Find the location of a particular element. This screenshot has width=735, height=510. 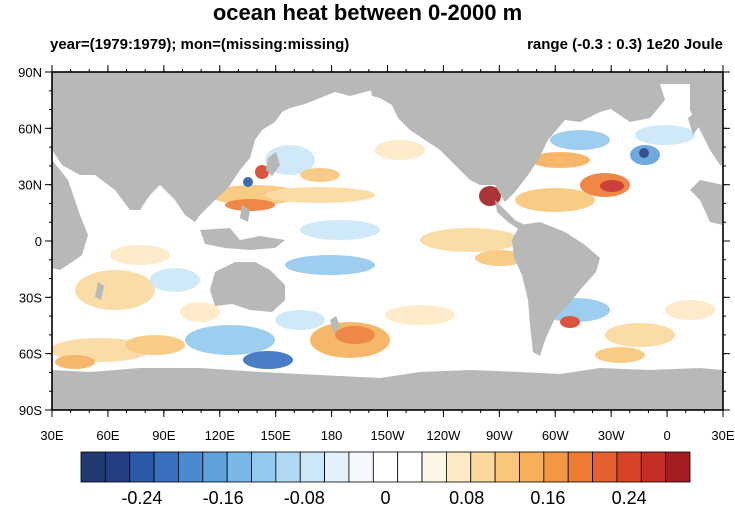

colorbar-tick-label: -0.24 is located at coordinates (141, 498).